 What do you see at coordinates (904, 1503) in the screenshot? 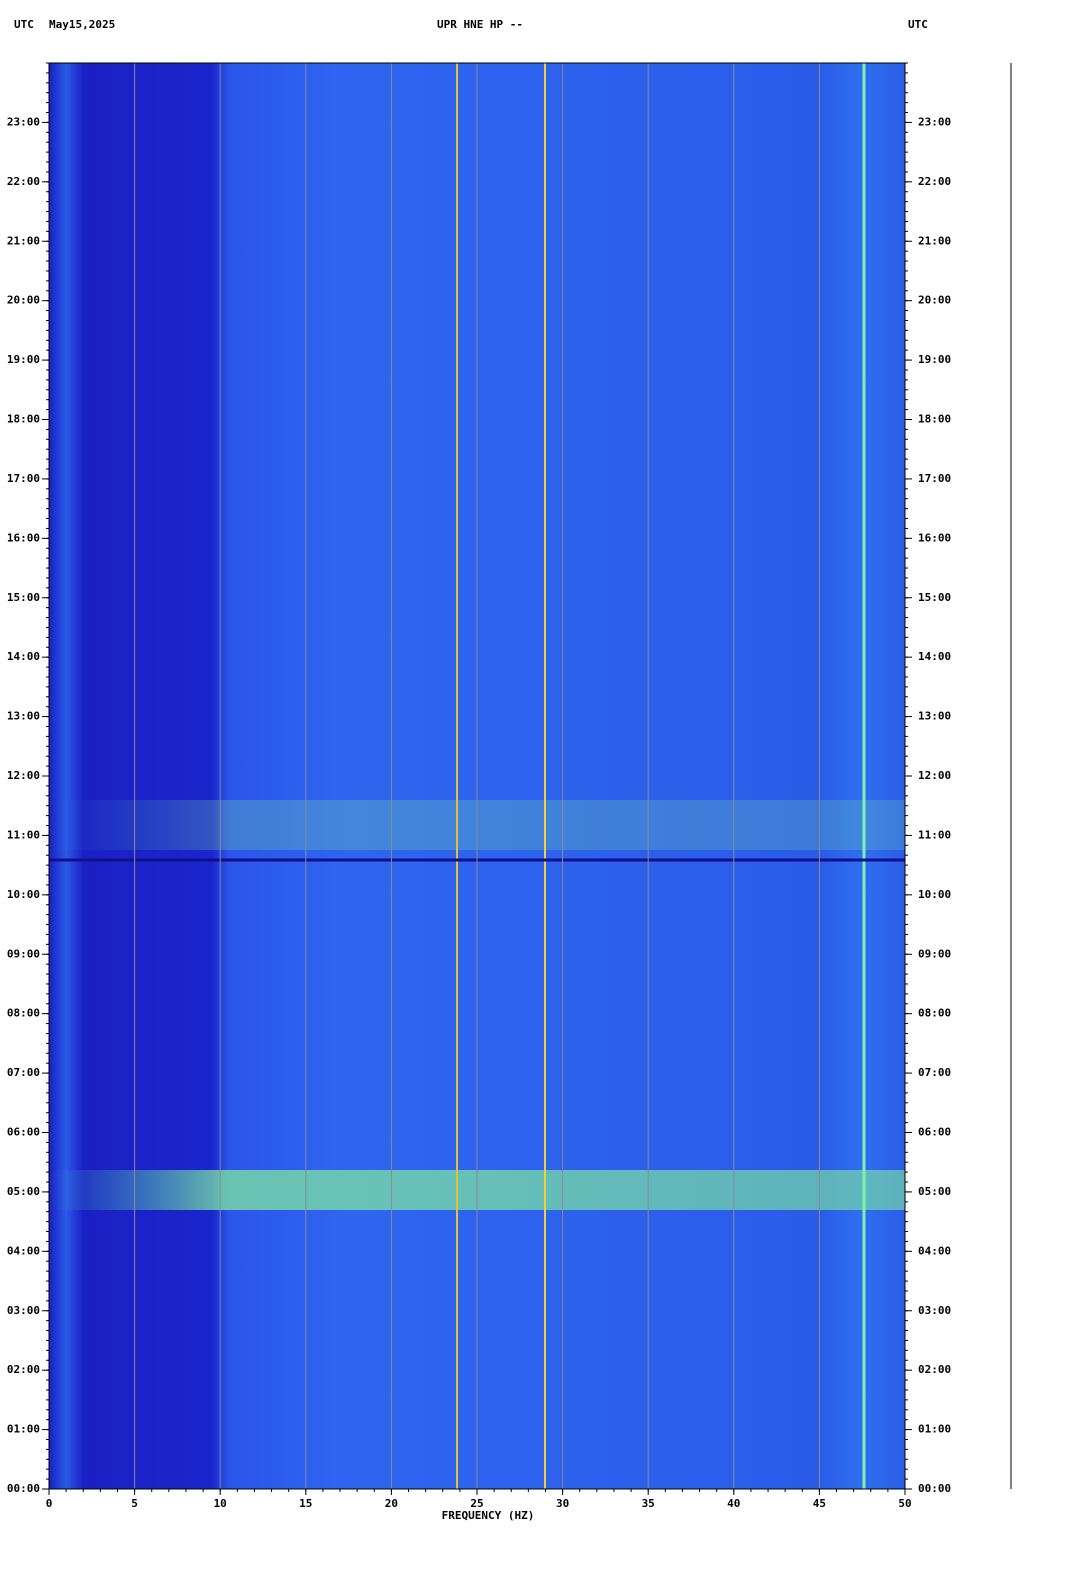
I see `x-tick-label: 50` at bounding box center [904, 1503].